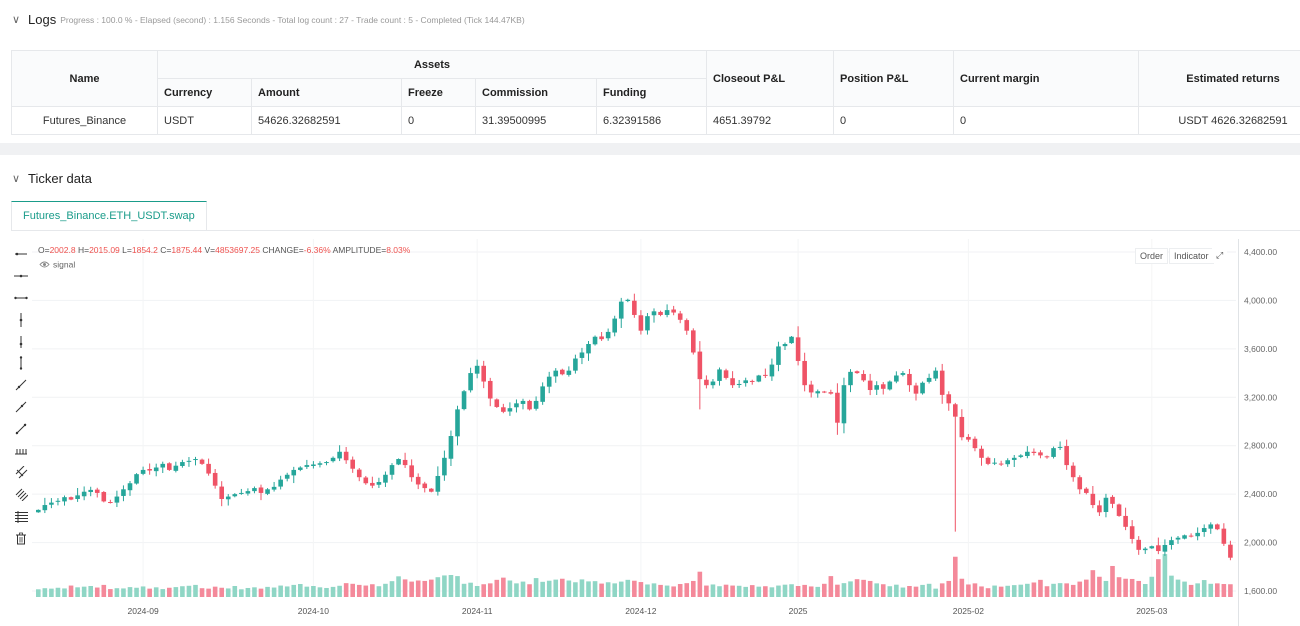 Image resolution: width=1300 pixels, height=626 pixels. Describe the element at coordinates (21, 429) in the screenshot. I see `extended-line-icon` at that location.